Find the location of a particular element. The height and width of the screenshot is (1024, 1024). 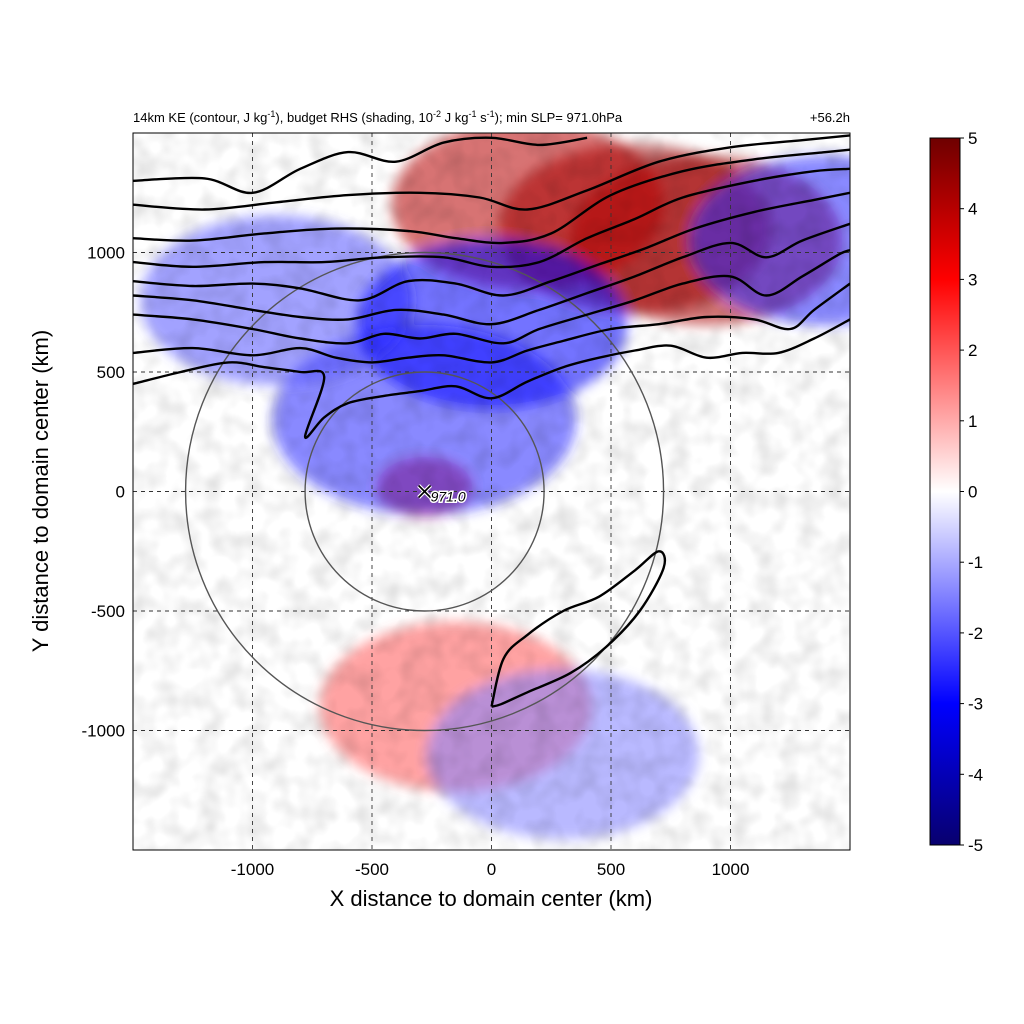

storm-center-marker is located at coordinates (425, 491).